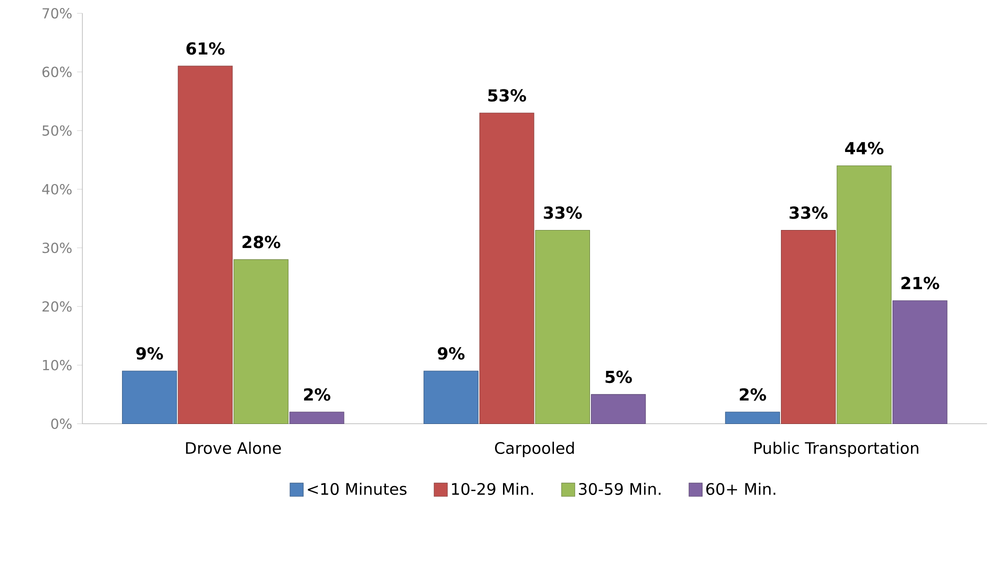 Image resolution: width=991 pixels, height=570 pixels. Describe the element at coordinates (507, 95) in the screenshot. I see `data-label: 53%` at that location.